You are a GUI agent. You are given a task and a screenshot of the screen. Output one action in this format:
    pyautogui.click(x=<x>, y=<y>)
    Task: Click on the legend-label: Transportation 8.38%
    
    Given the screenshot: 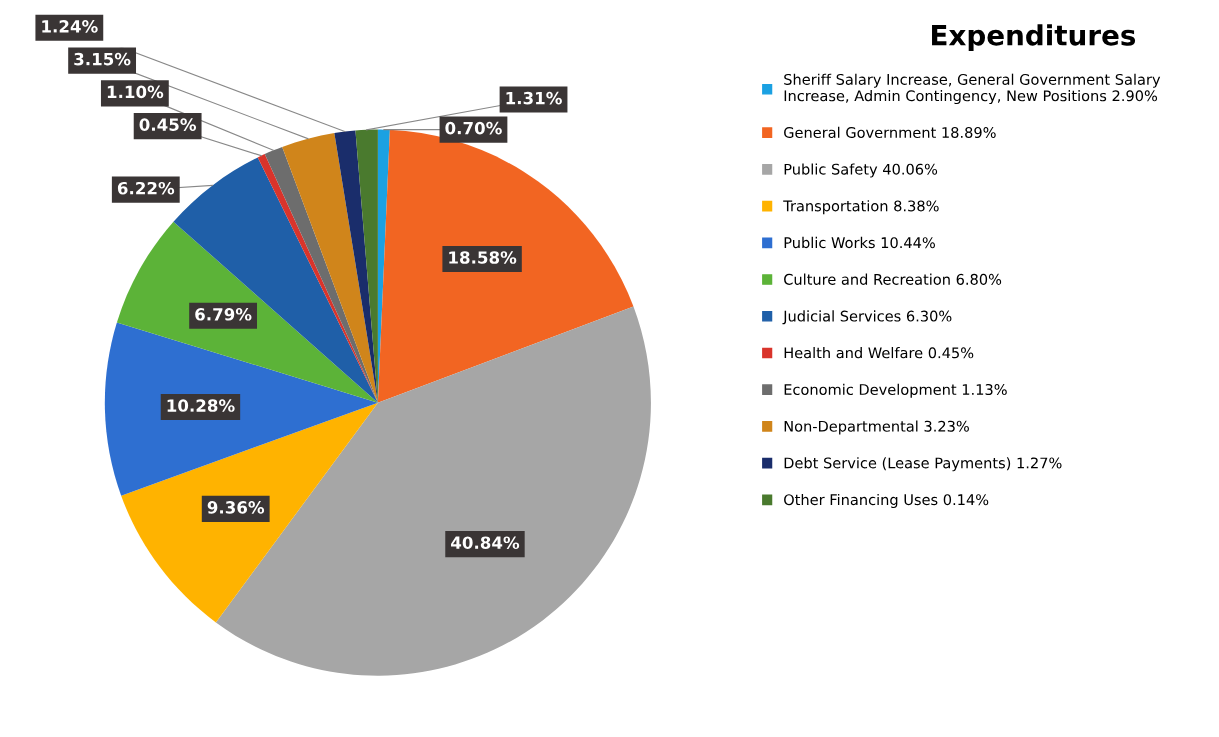 What is the action you would take?
    pyautogui.click(x=861, y=207)
    